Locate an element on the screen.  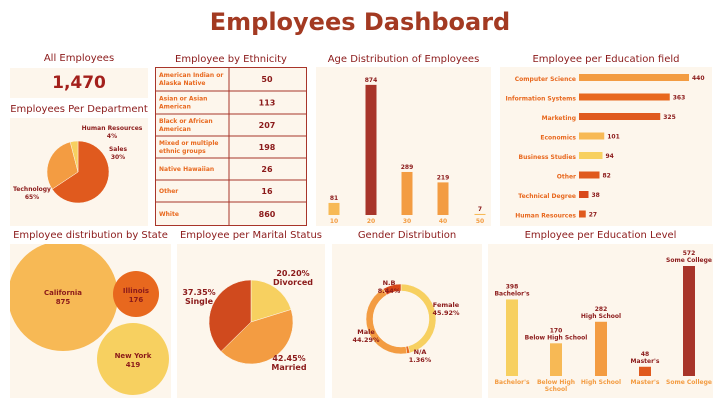
age-value-label-4: 7 is located at coordinates (480, 209).